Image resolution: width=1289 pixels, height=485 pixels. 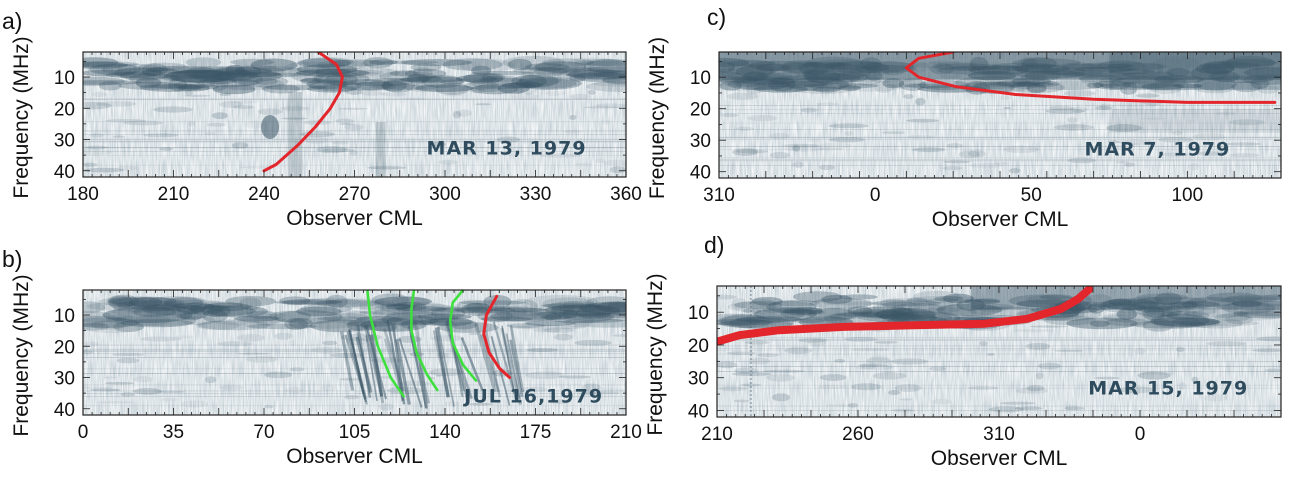 What do you see at coordinates (626, 194) in the screenshot?
I see `x-tick-label: 360` at bounding box center [626, 194].